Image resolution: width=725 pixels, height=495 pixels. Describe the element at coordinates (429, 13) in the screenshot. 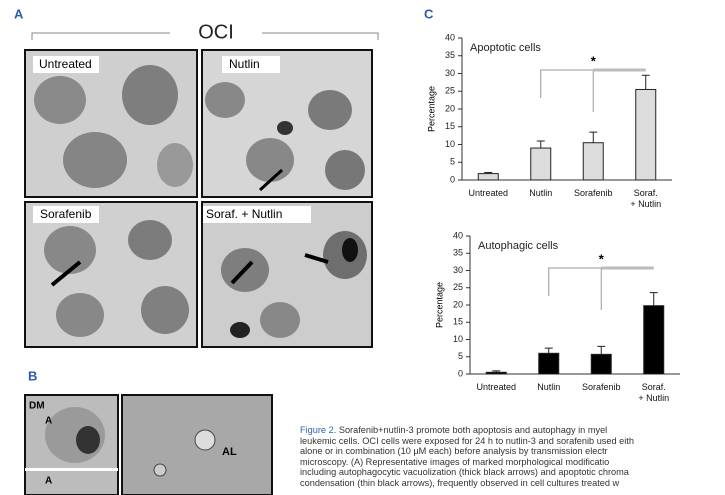

I see `panel-label: C` at that location.